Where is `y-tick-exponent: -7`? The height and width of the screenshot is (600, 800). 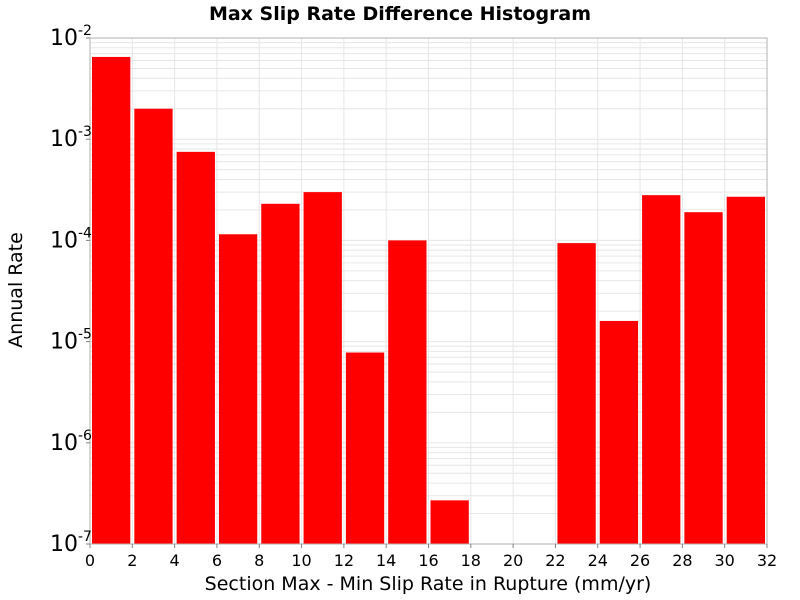
y-tick-exponent: -7 is located at coordinates (85, 537).